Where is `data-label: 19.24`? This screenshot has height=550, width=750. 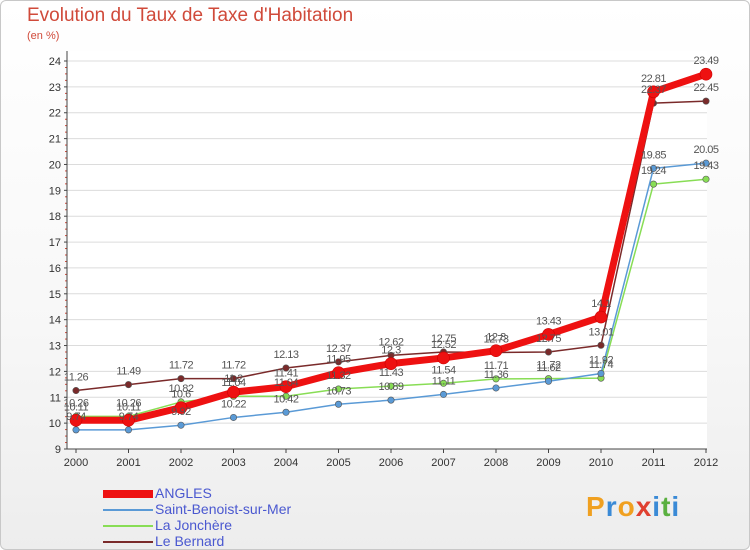
data-label: 19.24 is located at coordinates (653, 171).